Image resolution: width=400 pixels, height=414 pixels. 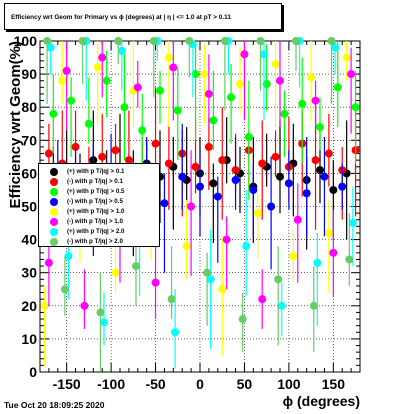 What do you see at coordinates (29, 273) in the screenshot?
I see `y-tick-label: 30` at bounding box center [29, 273].